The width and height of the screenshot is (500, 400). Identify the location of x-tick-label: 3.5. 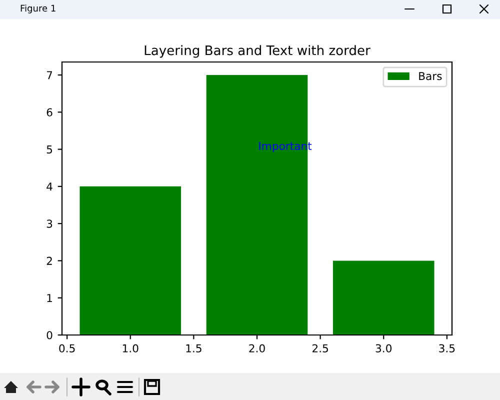
(447, 348).